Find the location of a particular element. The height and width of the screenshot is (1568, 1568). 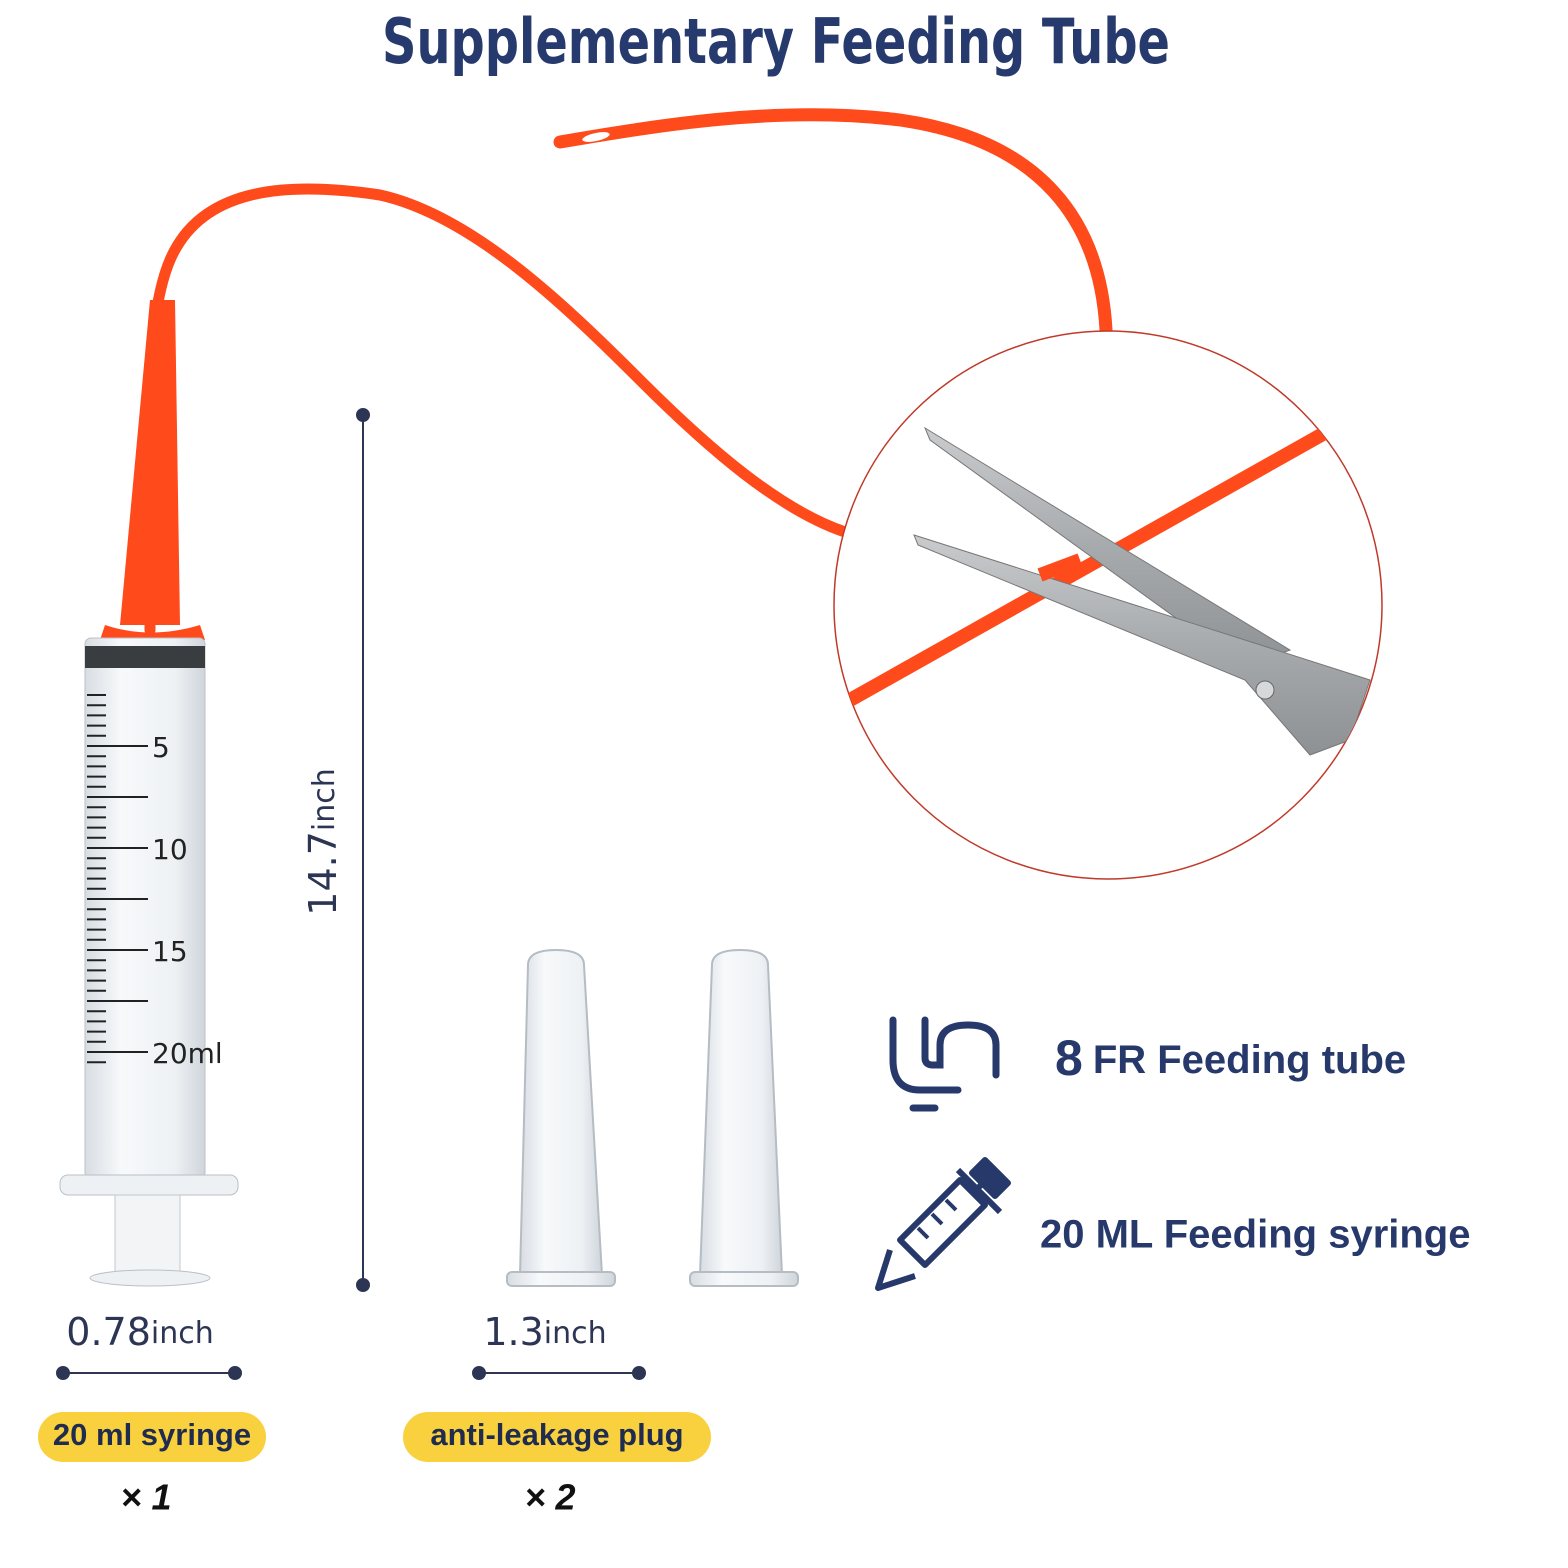

plug-width: 1.3inch is located at coordinates (544, 1332).